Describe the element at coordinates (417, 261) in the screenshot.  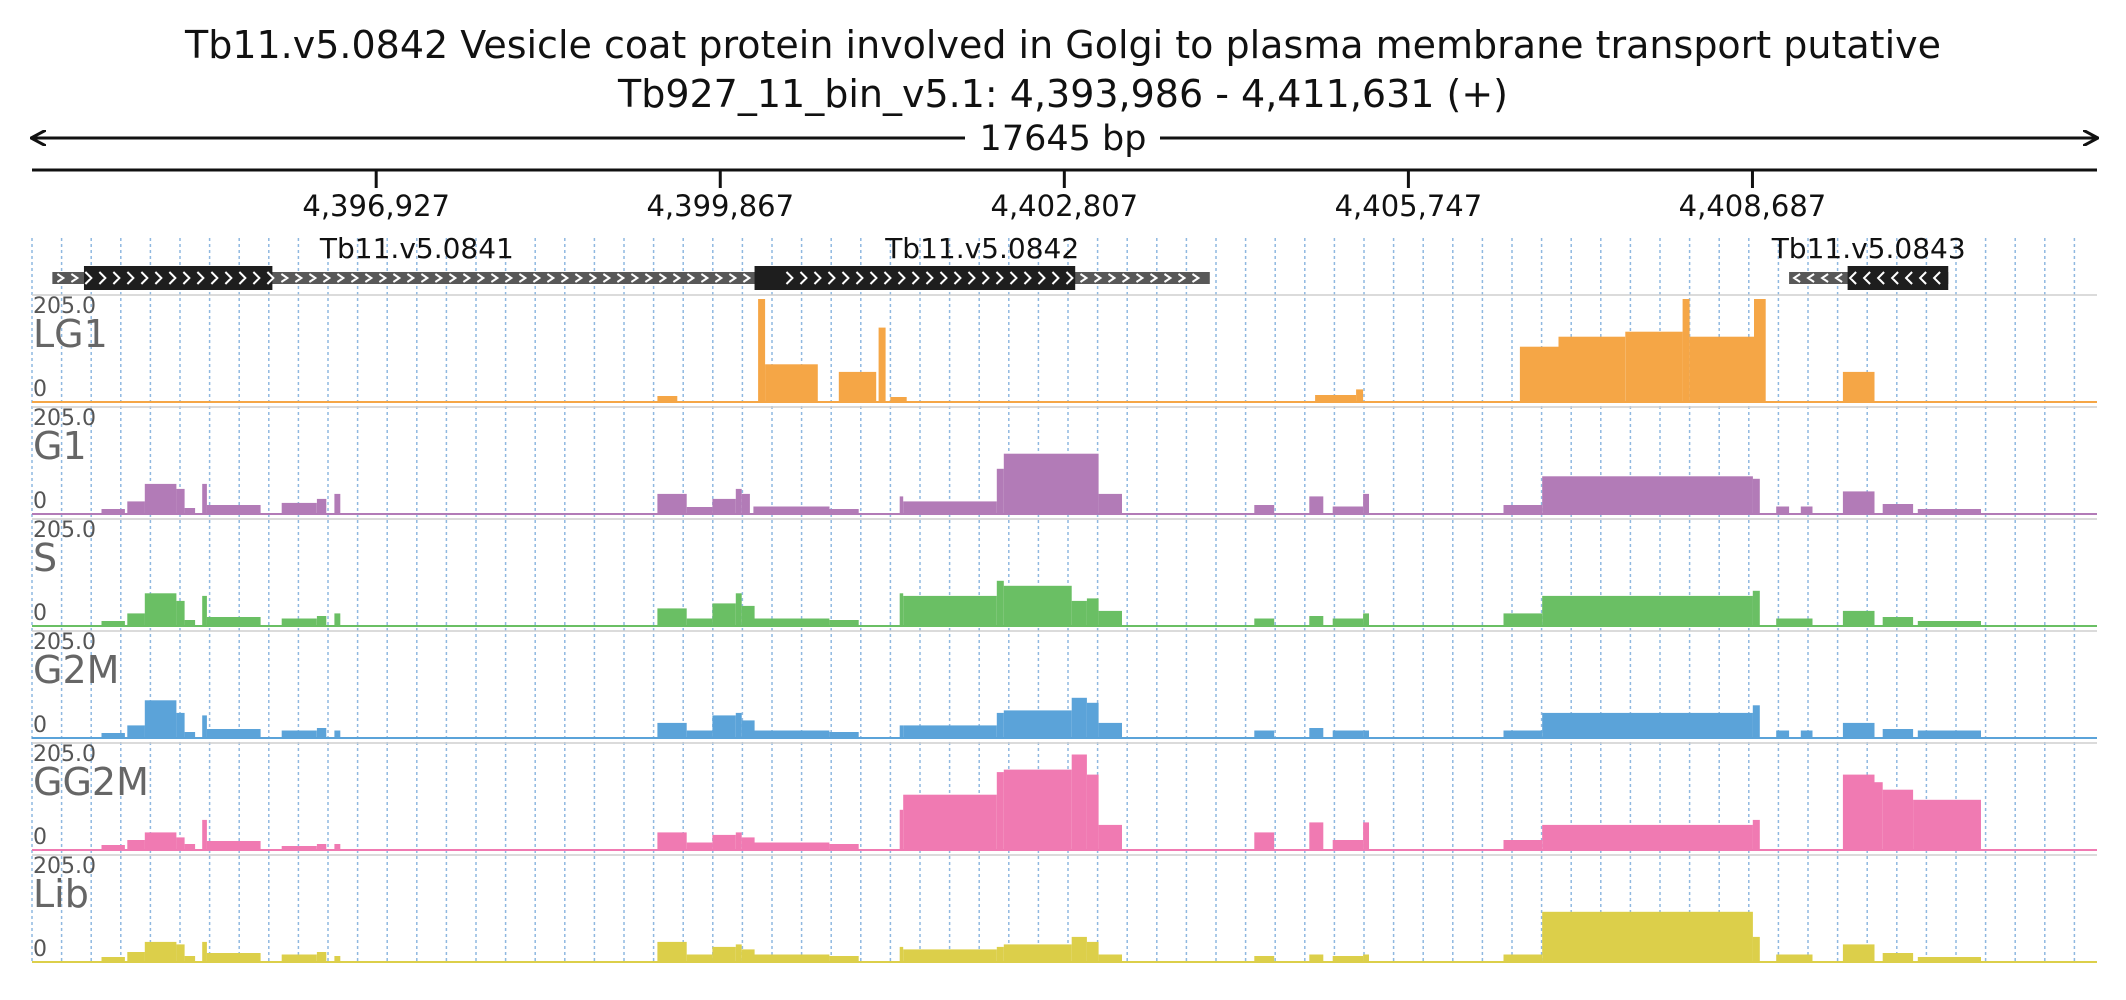
I see `gene-model: Tb11.v5.0841` at that location.